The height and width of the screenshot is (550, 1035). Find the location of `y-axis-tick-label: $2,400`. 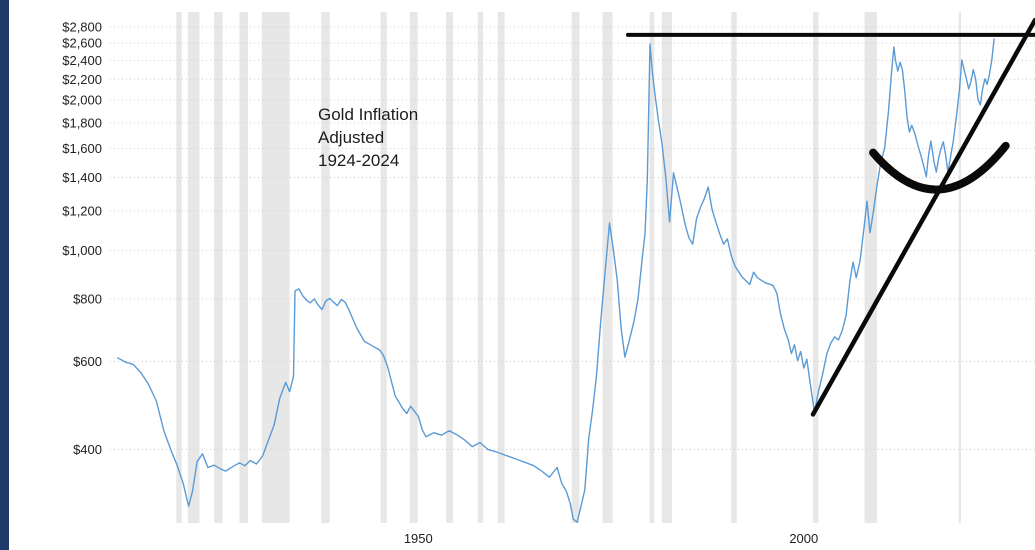

y-axis-tick-label: $2,400 is located at coordinates (82, 60).